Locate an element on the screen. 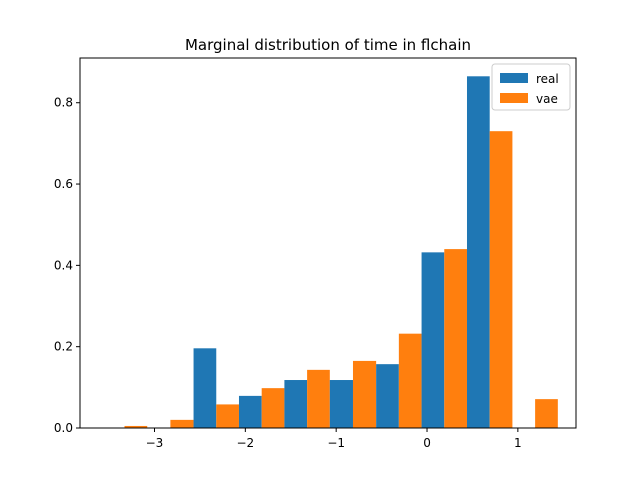 This screenshot has height=480, width=640. x-tick-label: 0 is located at coordinates (427, 443).